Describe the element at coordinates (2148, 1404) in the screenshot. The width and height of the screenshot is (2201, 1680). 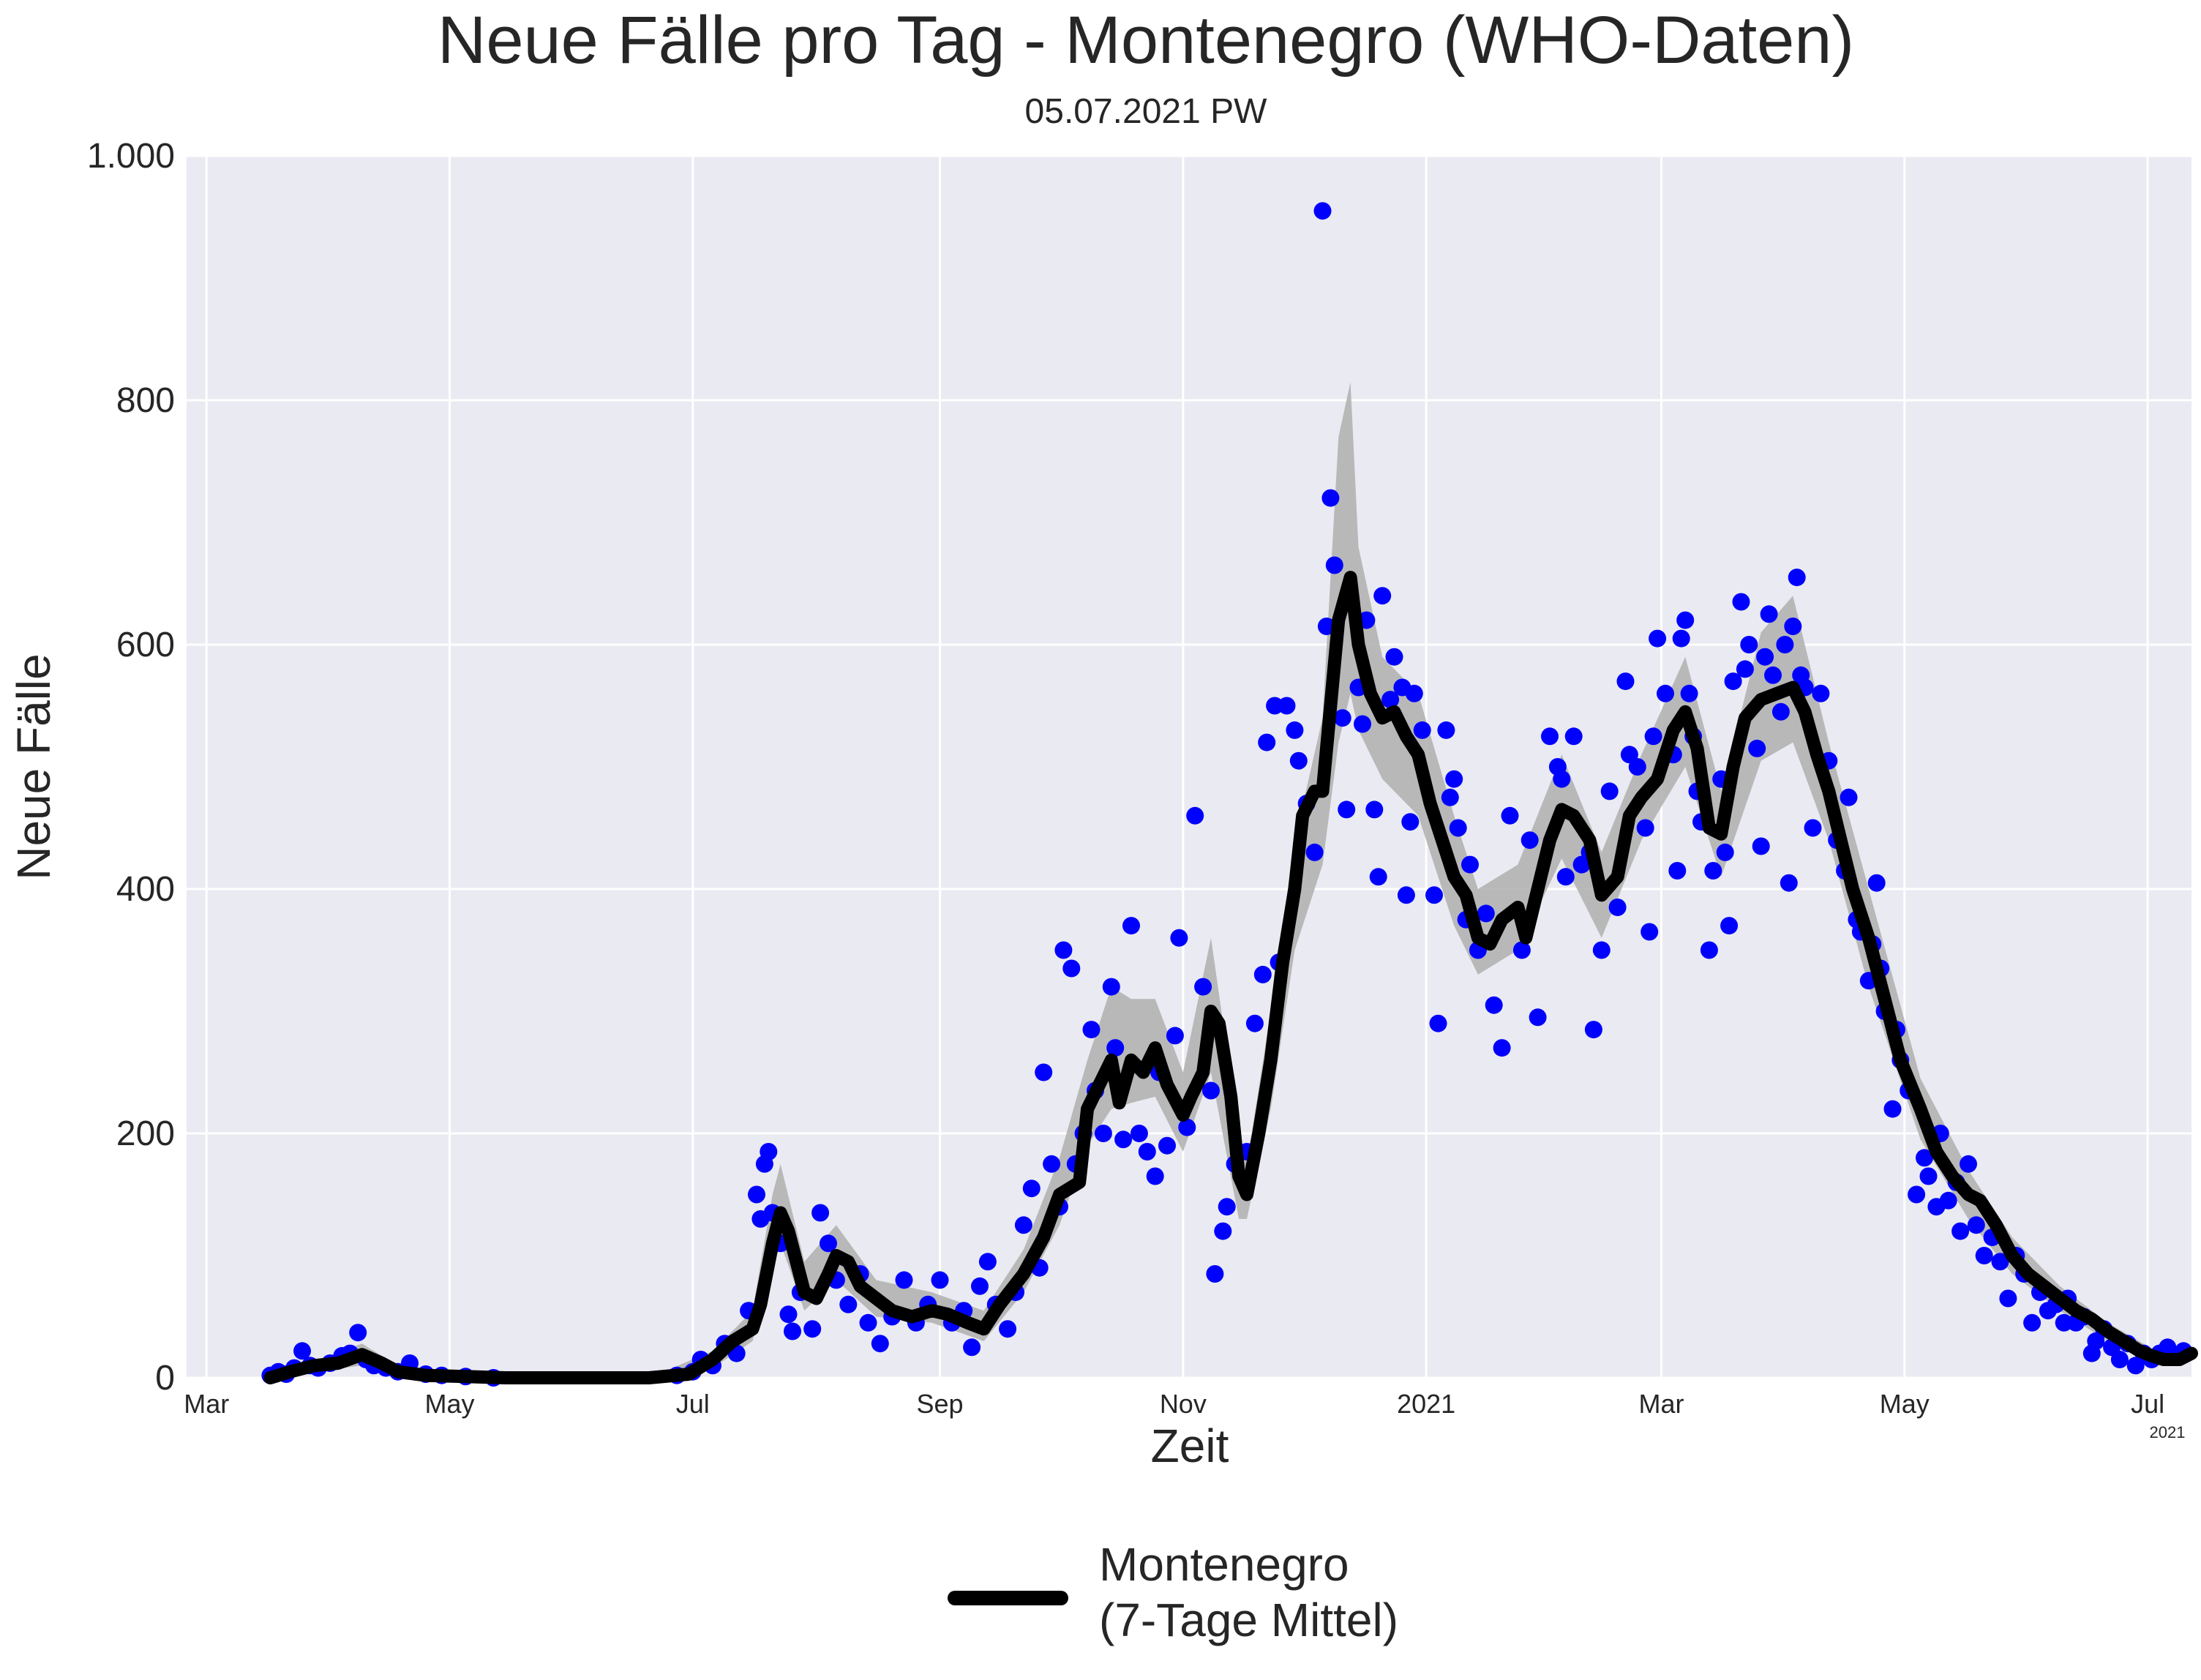
I see `x-tick-label: Jul` at that location.